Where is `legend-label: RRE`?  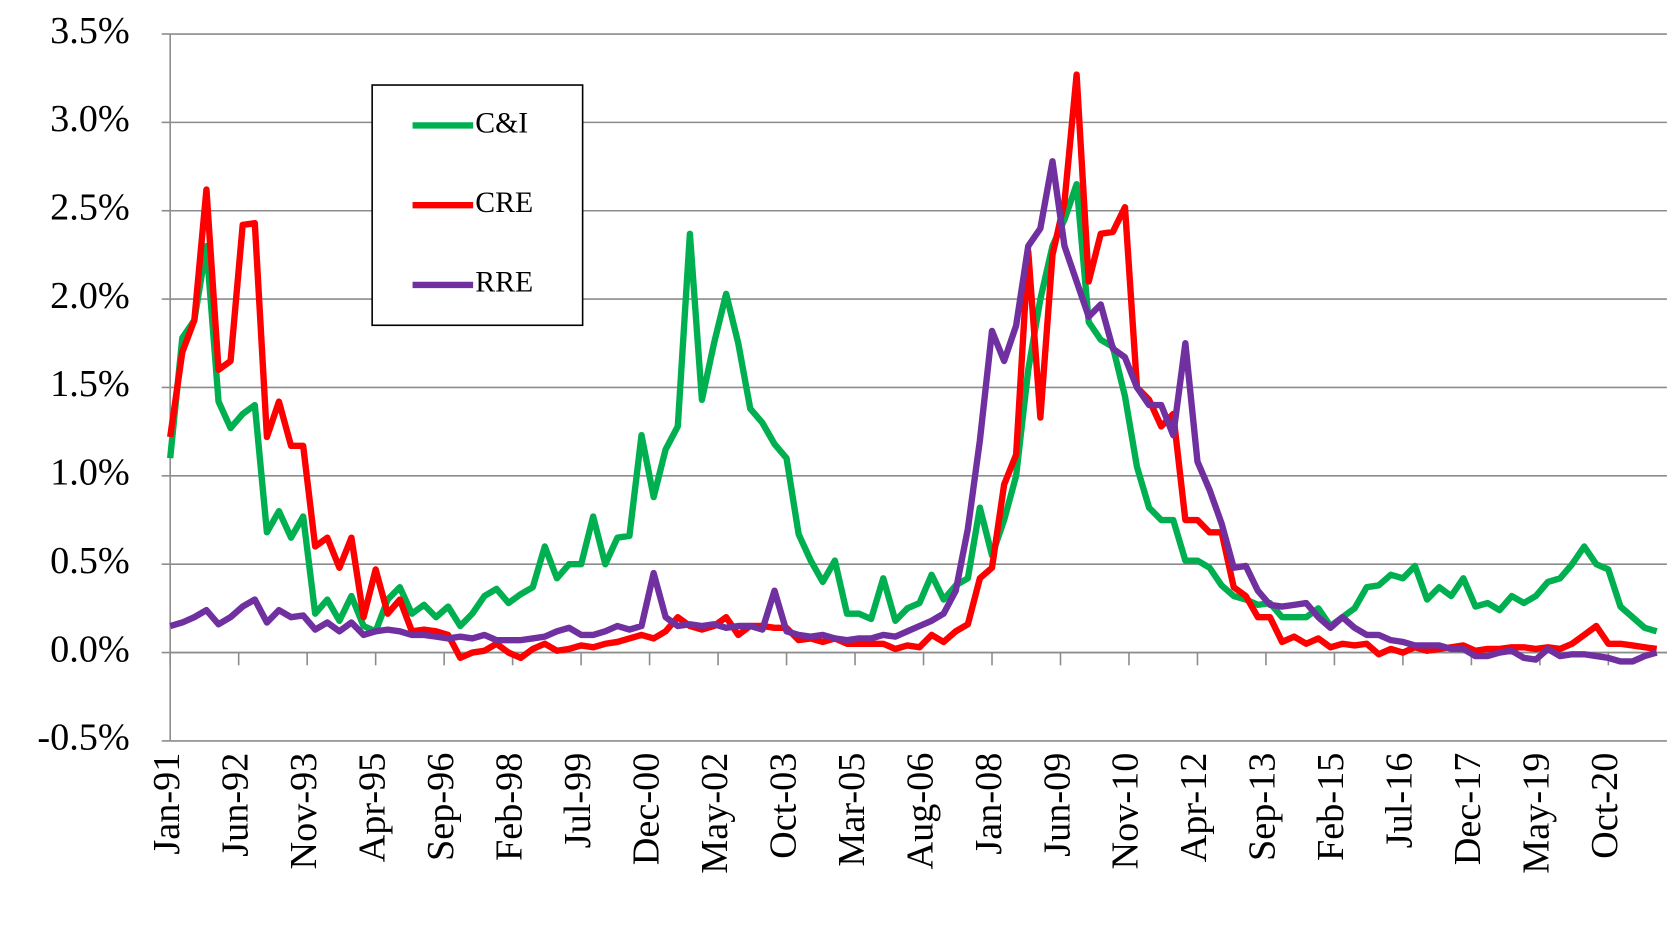 legend-label: RRE is located at coordinates (504, 282).